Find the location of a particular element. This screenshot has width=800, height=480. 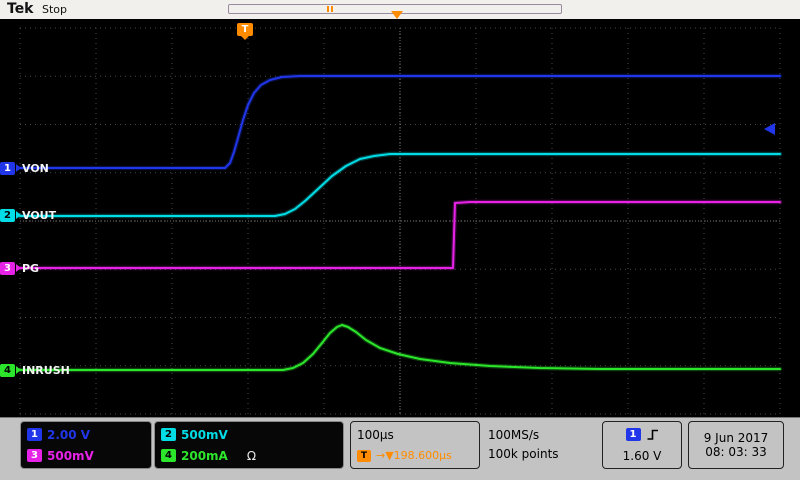

trigger-box: 1 1.60 V is located at coordinates (642, 445).